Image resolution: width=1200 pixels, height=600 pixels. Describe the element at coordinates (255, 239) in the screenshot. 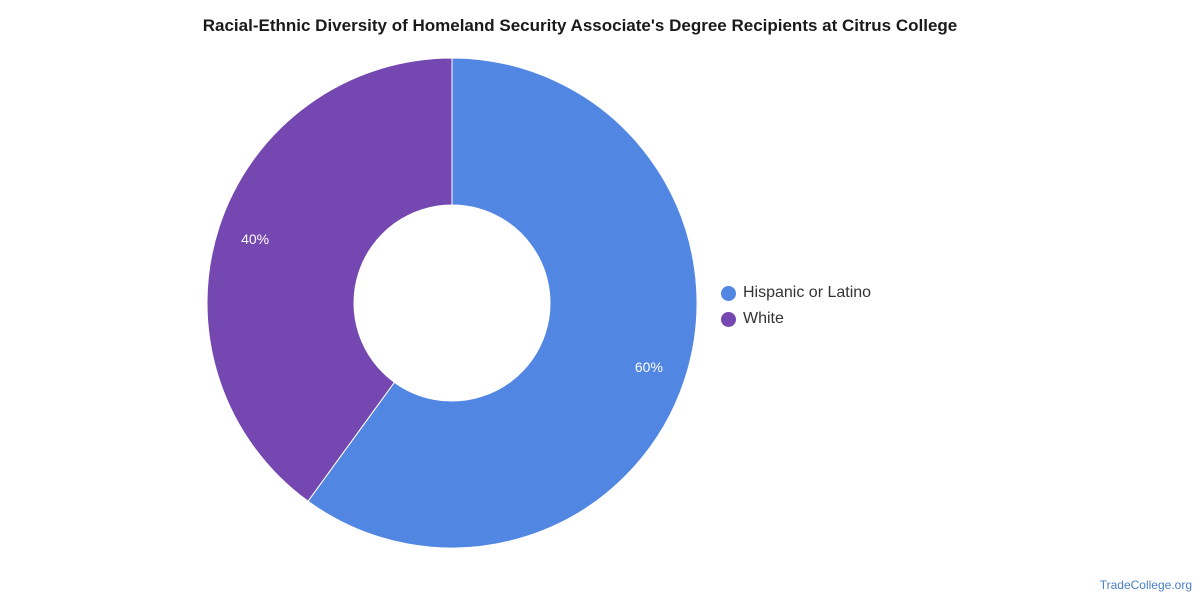

I see `slice-label-white: 40%` at that location.